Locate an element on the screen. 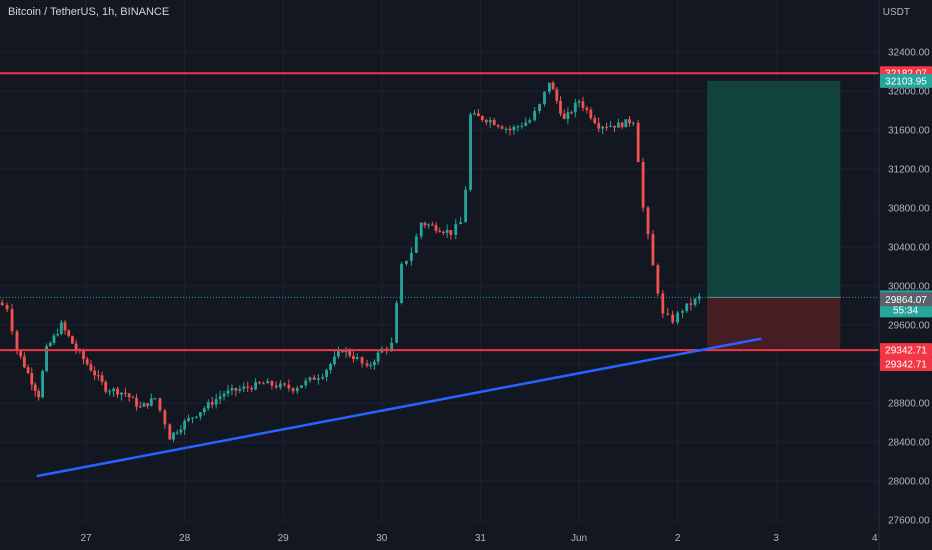 This screenshot has width=932, height=550. x-tick-label: 29 is located at coordinates (284, 538).